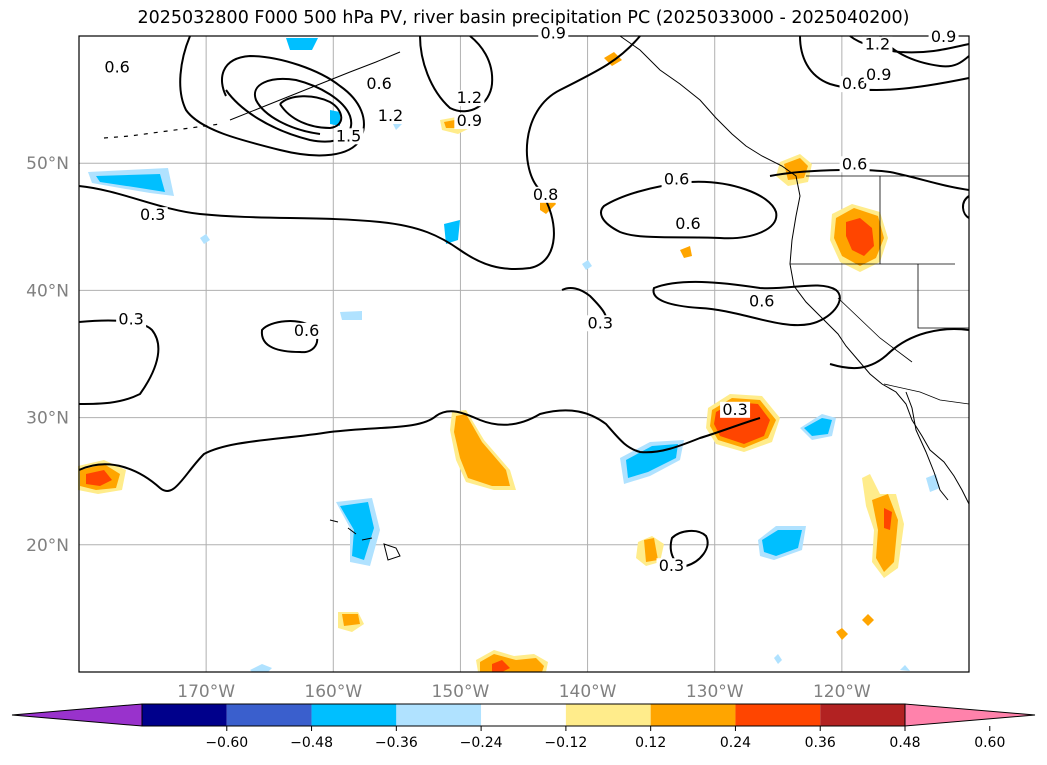 The width and height of the screenshot is (1047, 765). I want to click on colorbar-tick-label: 0.36, so click(820, 743).